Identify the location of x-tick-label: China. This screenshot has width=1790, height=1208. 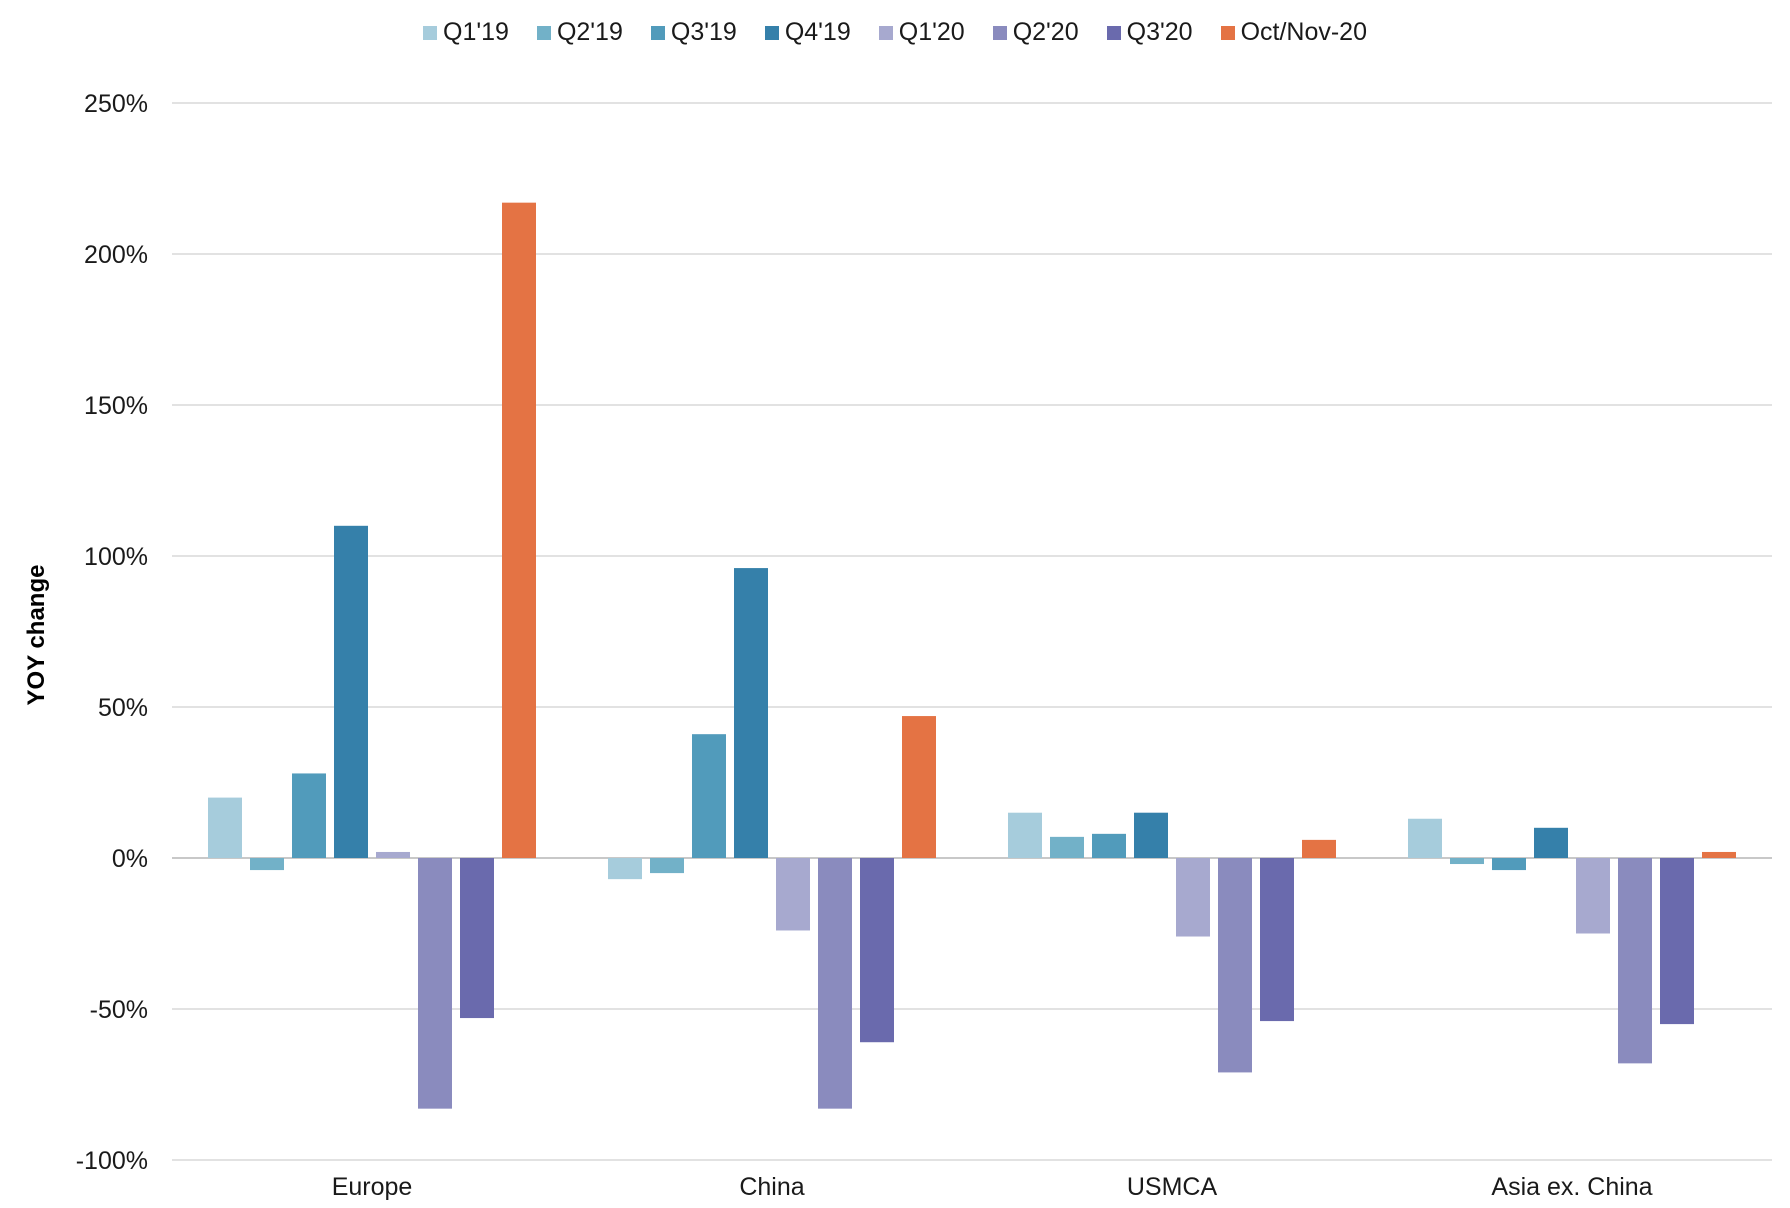
(771, 1187).